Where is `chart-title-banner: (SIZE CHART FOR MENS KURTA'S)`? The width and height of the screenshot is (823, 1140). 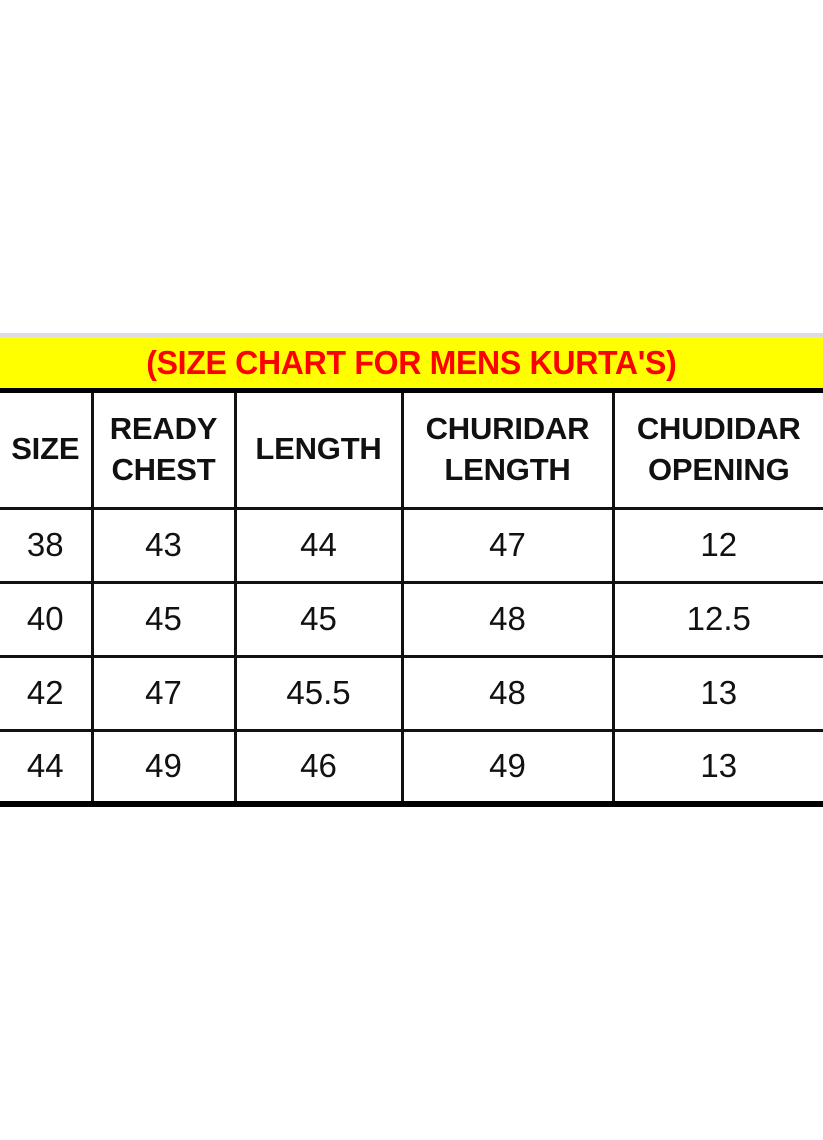 chart-title-banner: (SIZE CHART FOR MENS KURTA'S) is located at coordinates (411, 365).